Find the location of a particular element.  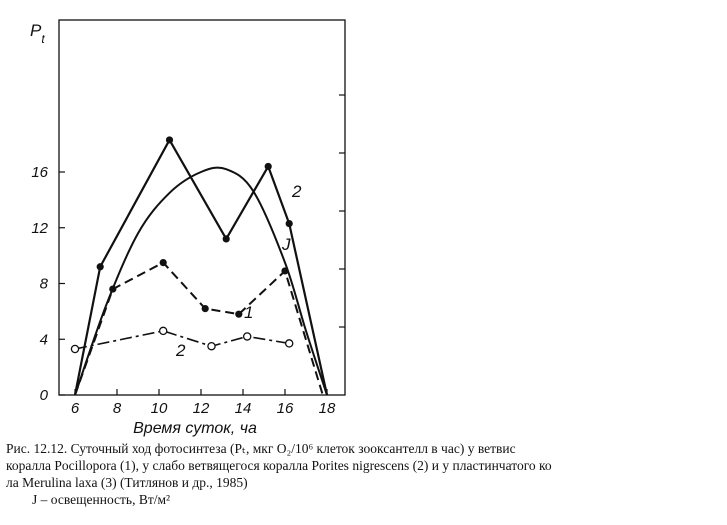

x-axis-label: Время суток, ча is located at coordinates (195, 428).